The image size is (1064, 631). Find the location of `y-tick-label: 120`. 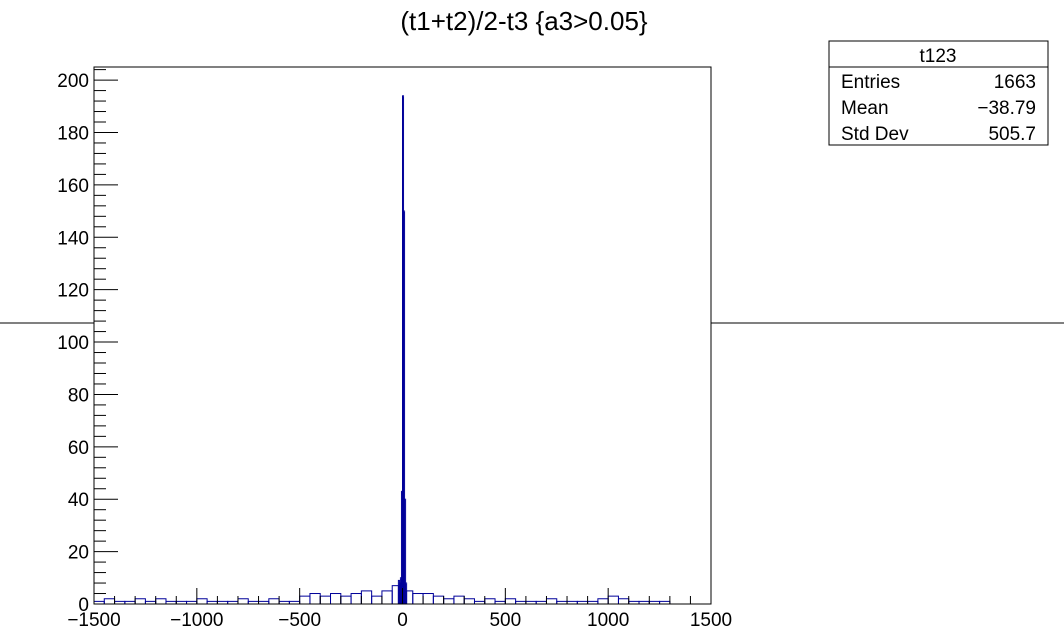

y-tick-label: 120 is located at coordinates (73, 291).